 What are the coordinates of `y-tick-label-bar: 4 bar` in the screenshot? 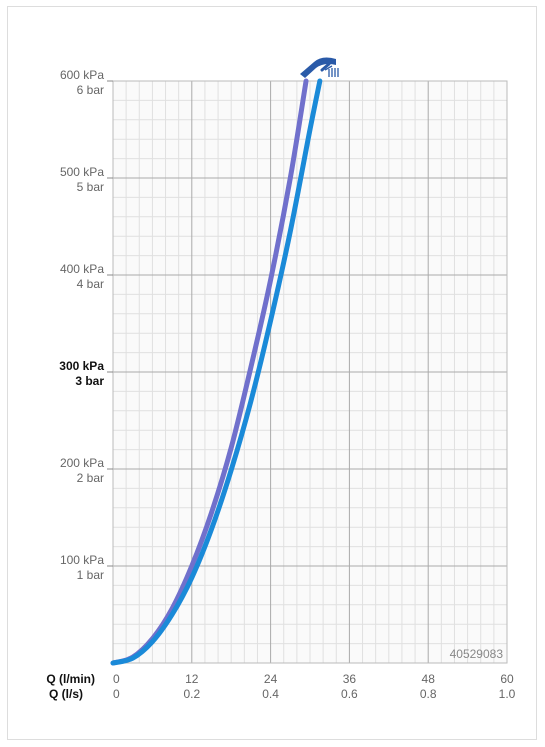 It's located at (90, 284).